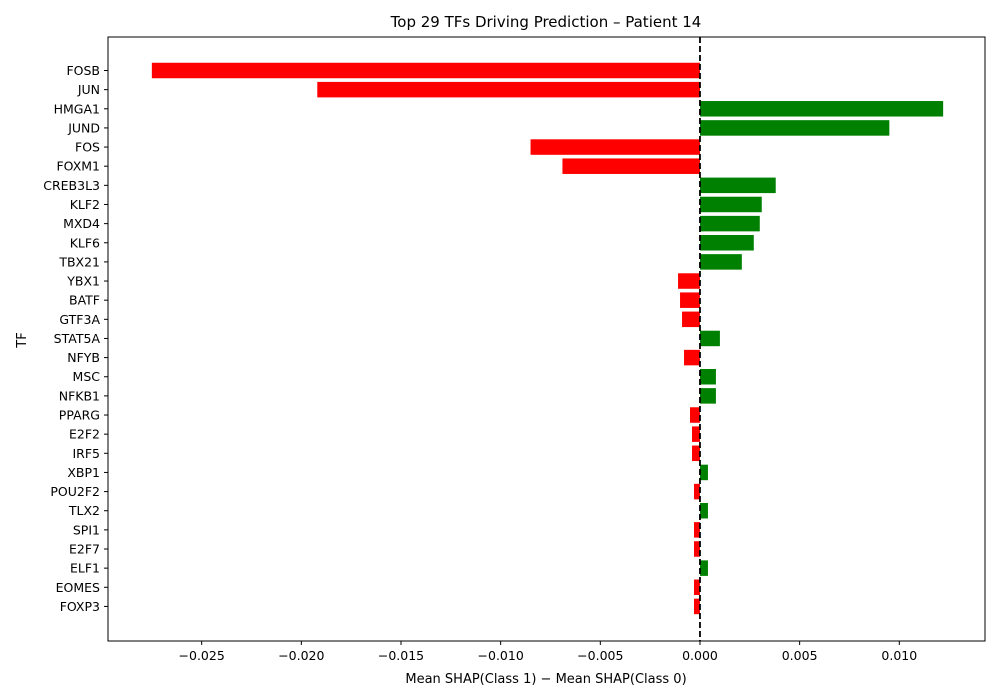 The height and width of the screenshot is (700, 1000). What do you see at coordinates (84, 549) in the screenshot?
I see `y-tick-label: E2F7` at bounding box center [84, 549].